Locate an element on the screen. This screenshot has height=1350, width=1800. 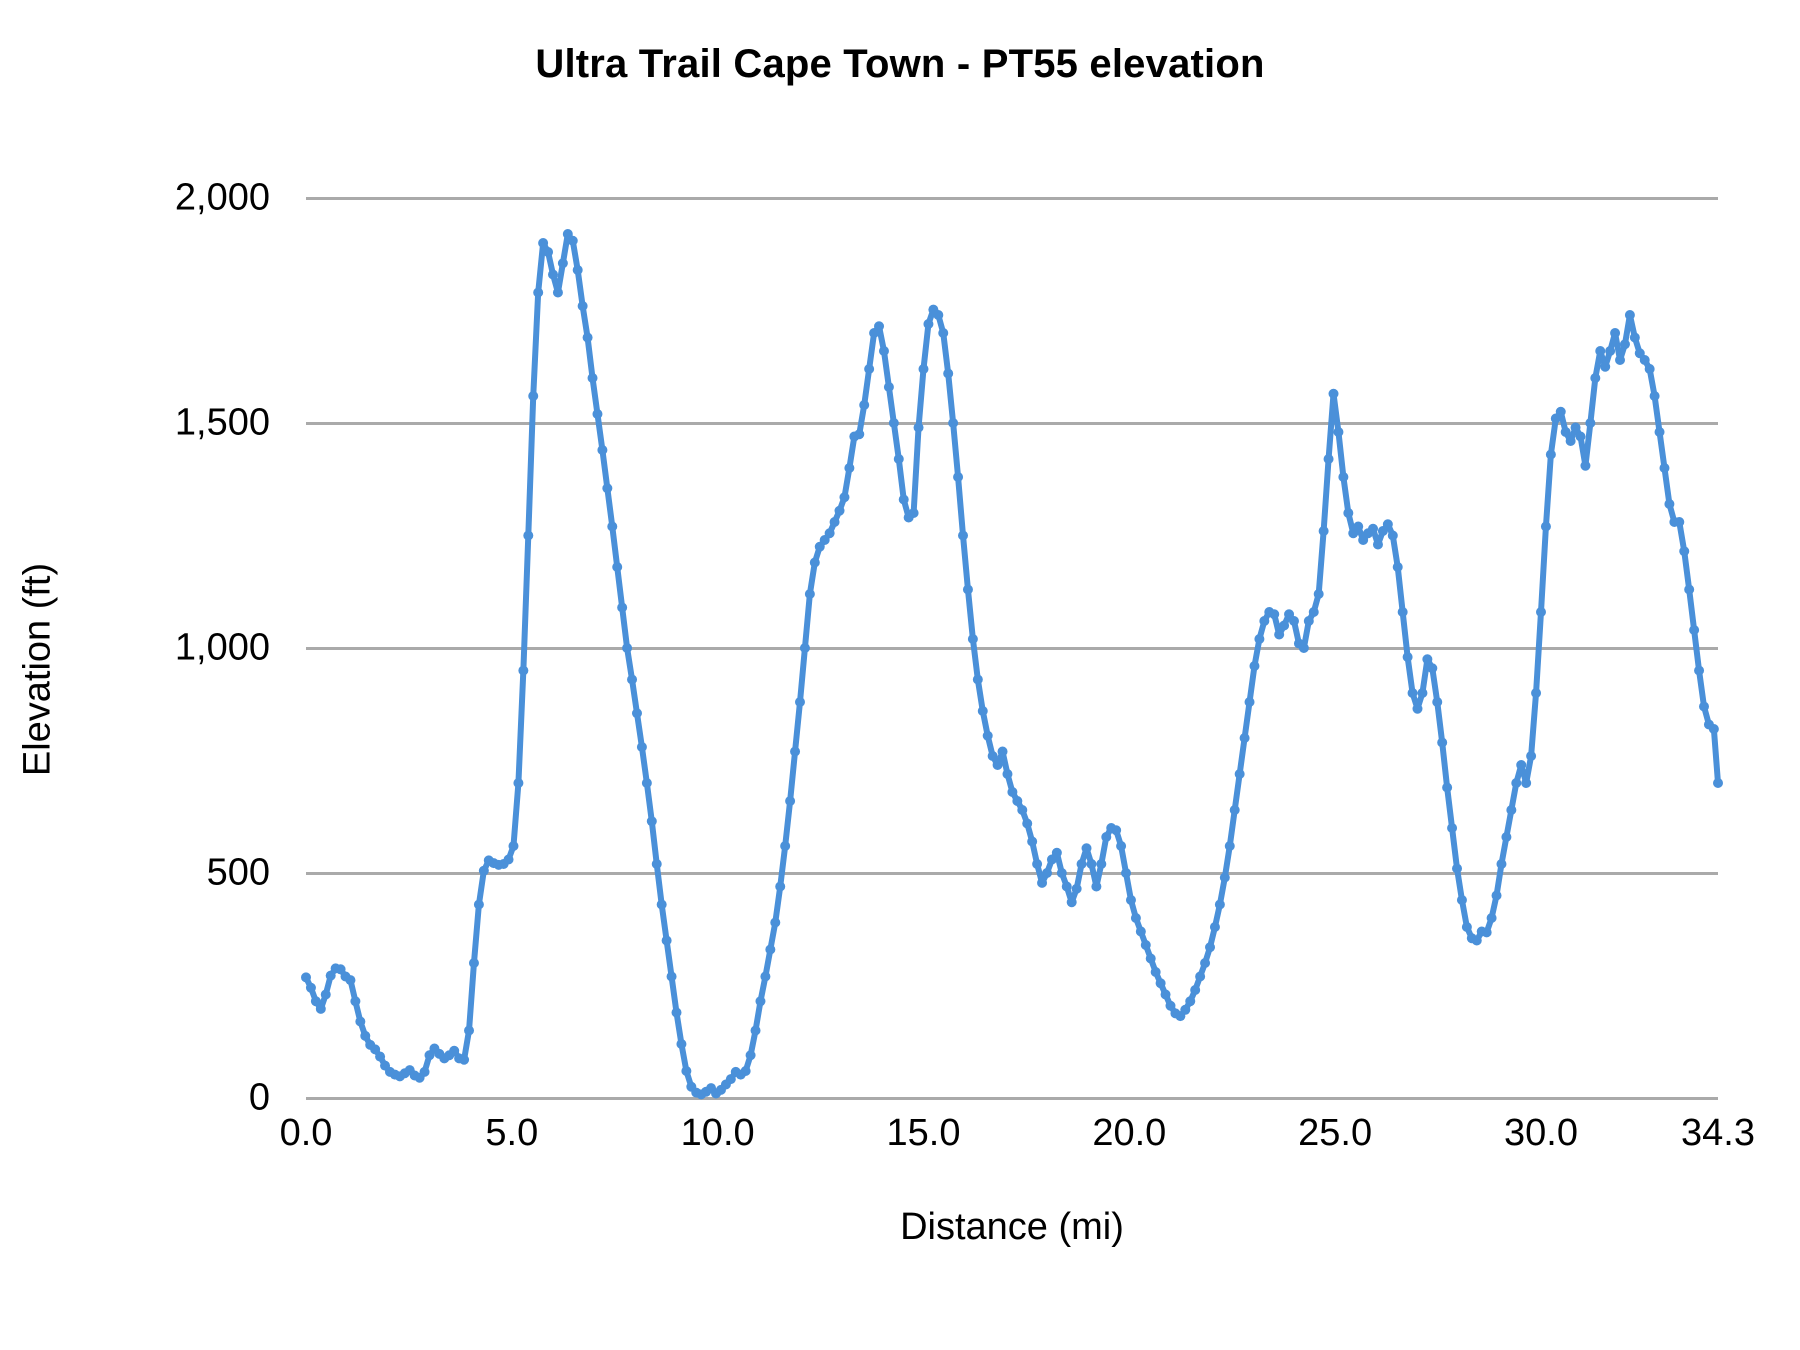
x-tick-label: 0.0 is located at coordinates (306, 1133).